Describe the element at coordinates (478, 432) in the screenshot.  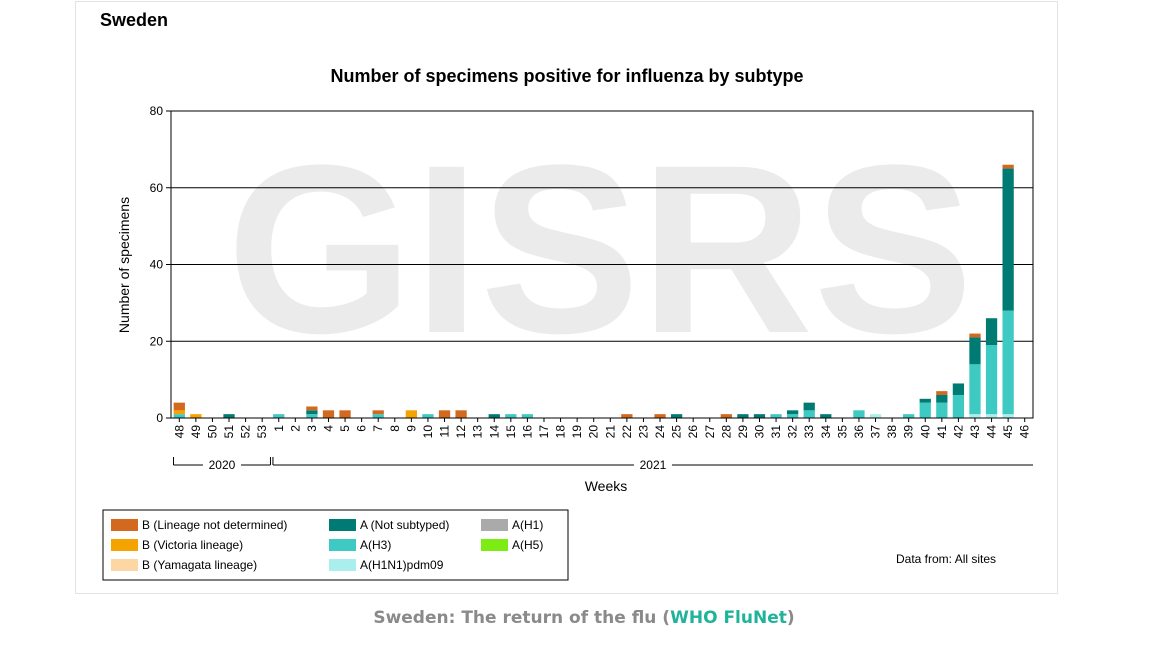
I see `x-tick-label: 13` at that location.